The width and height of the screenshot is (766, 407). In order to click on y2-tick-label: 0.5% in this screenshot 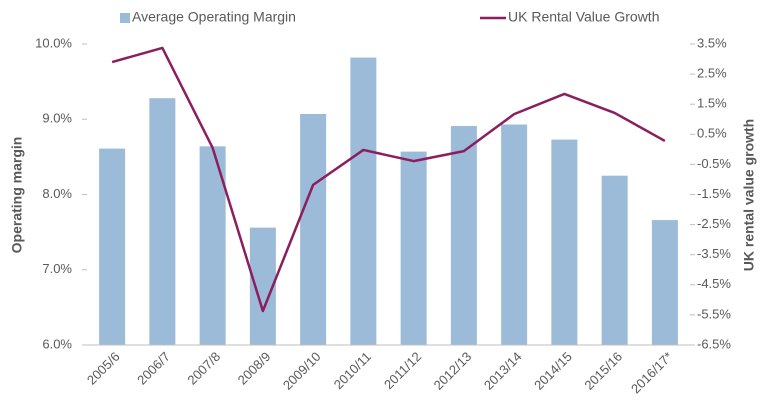, I will do `click(712, 133)`.